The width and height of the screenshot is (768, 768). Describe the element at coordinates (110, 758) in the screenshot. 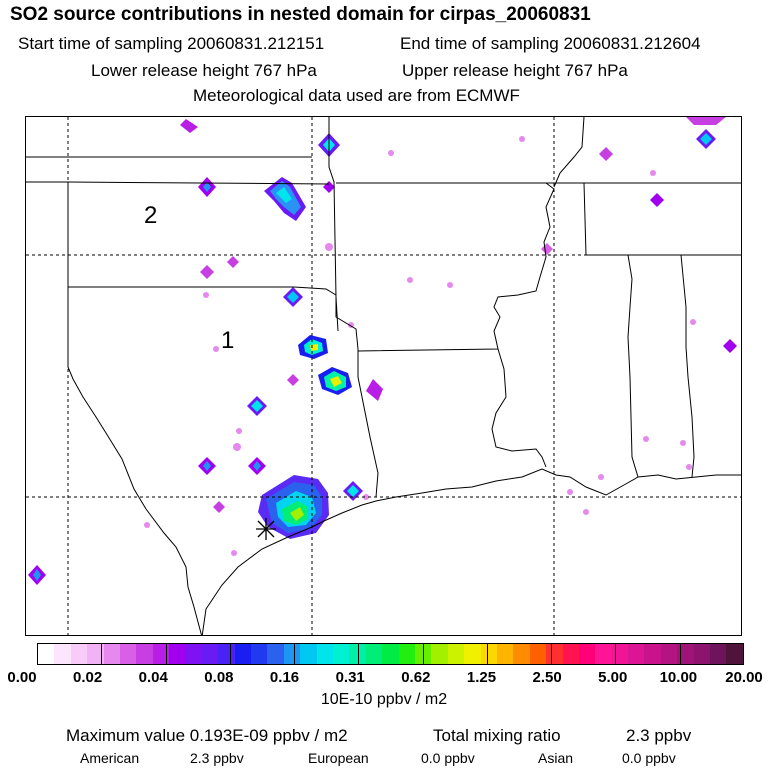

I see `american-label: American` at that location.